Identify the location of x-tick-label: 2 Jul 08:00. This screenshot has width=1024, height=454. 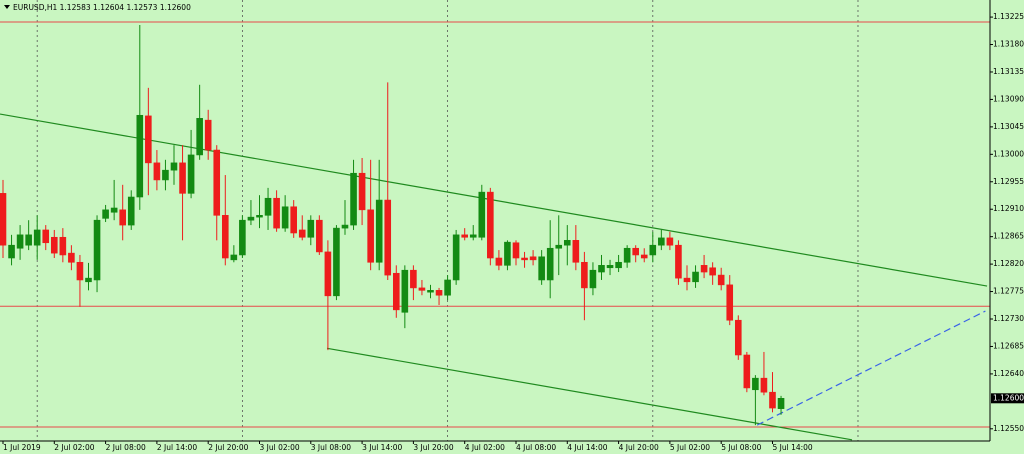
(126, 447).